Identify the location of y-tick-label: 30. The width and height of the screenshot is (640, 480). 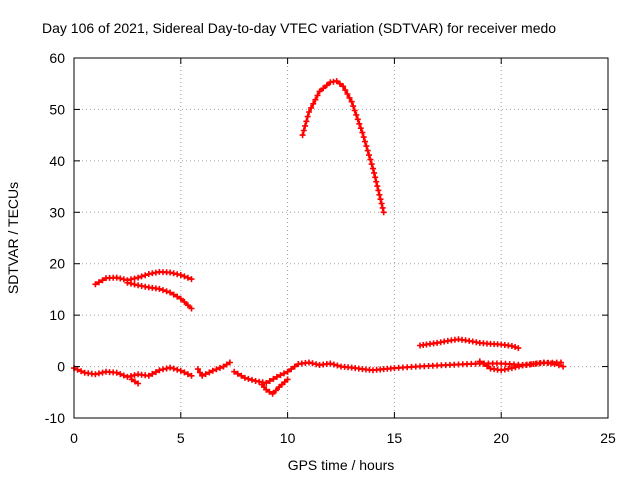
(57, 212).